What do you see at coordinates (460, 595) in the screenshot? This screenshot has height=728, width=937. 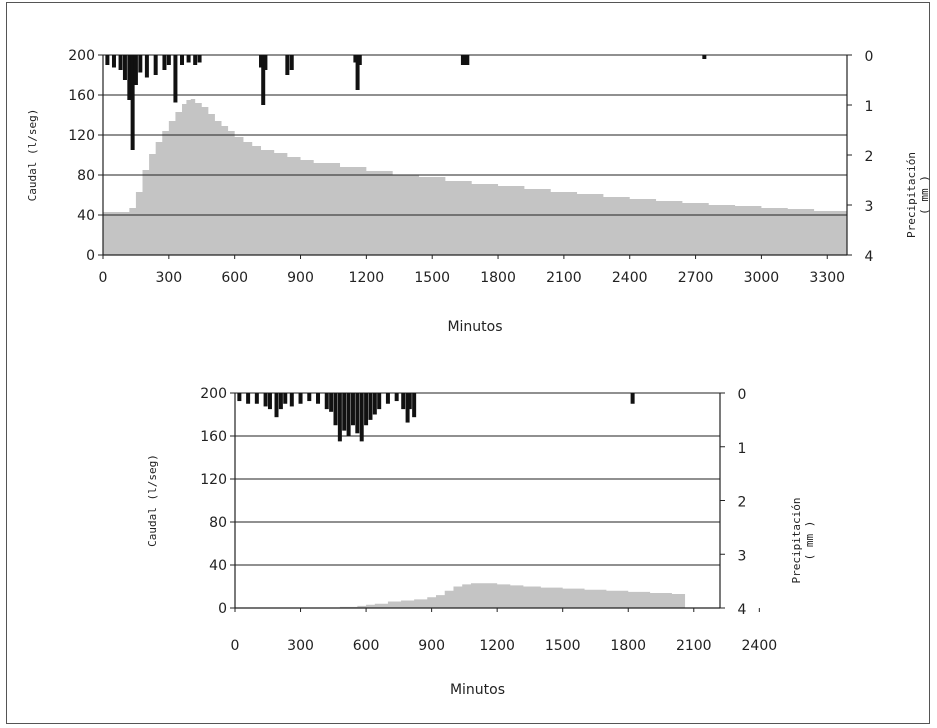 I see `flow-area` at bounding box center [460, 595].